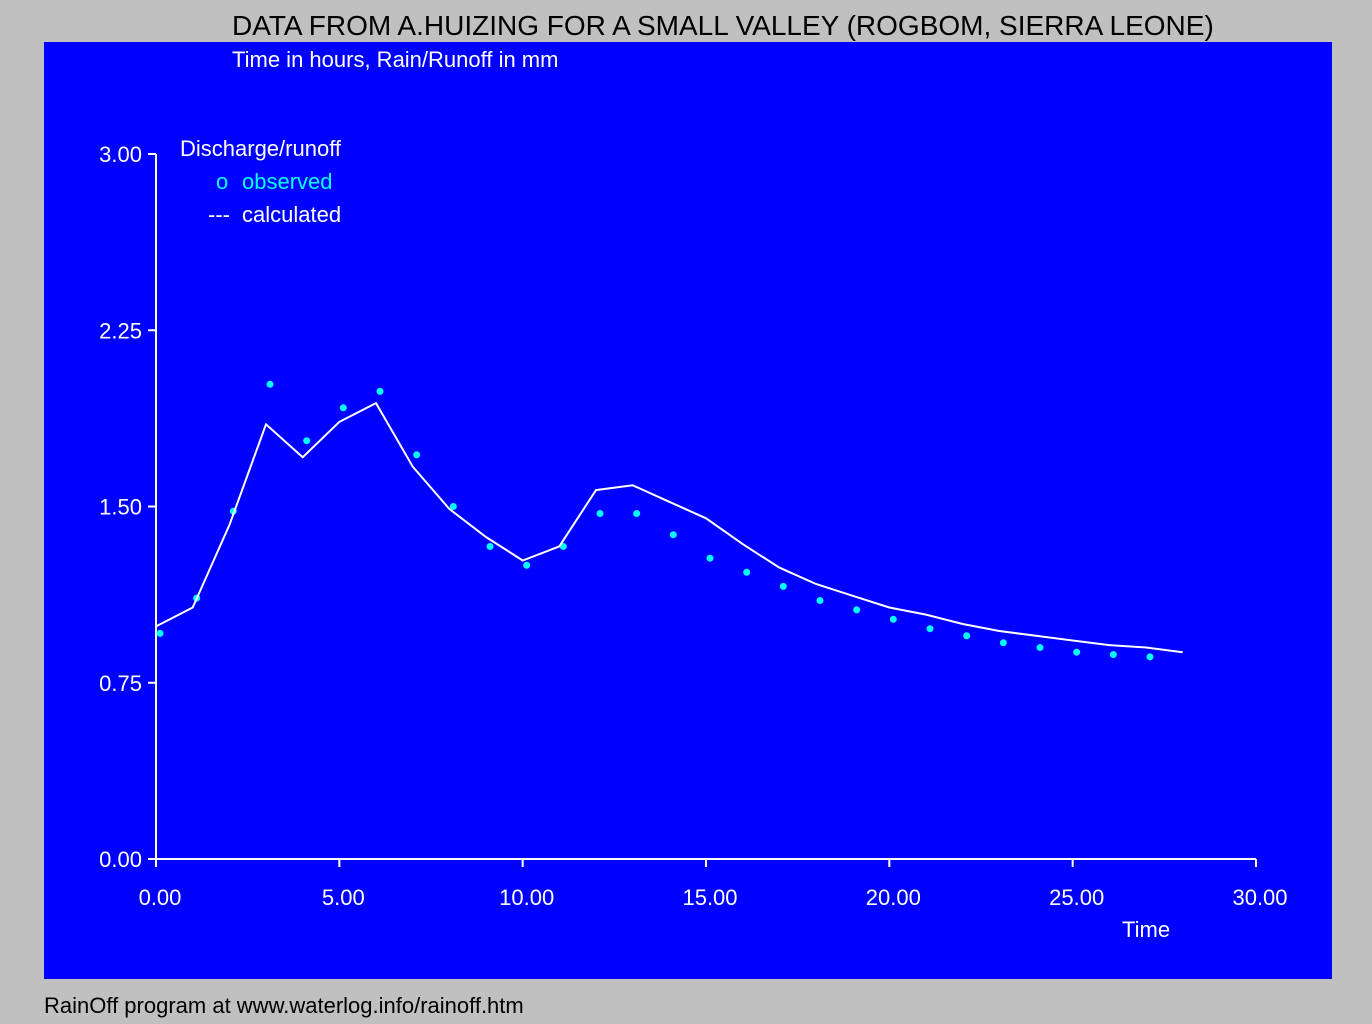  I want to click on x-tick-label: 10.00, so click(526, 897).